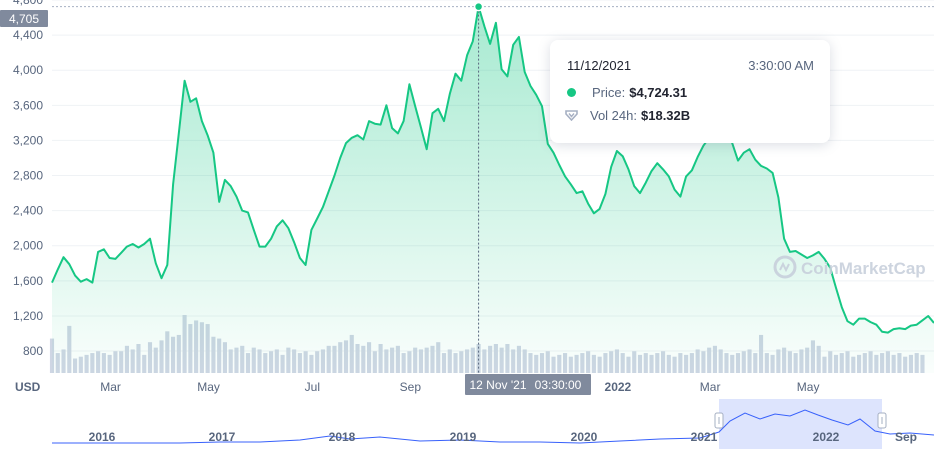  Describe the element at coordinates (609, 92) in the screenshot. I see `tooltip-price-label: Price:` at that location.